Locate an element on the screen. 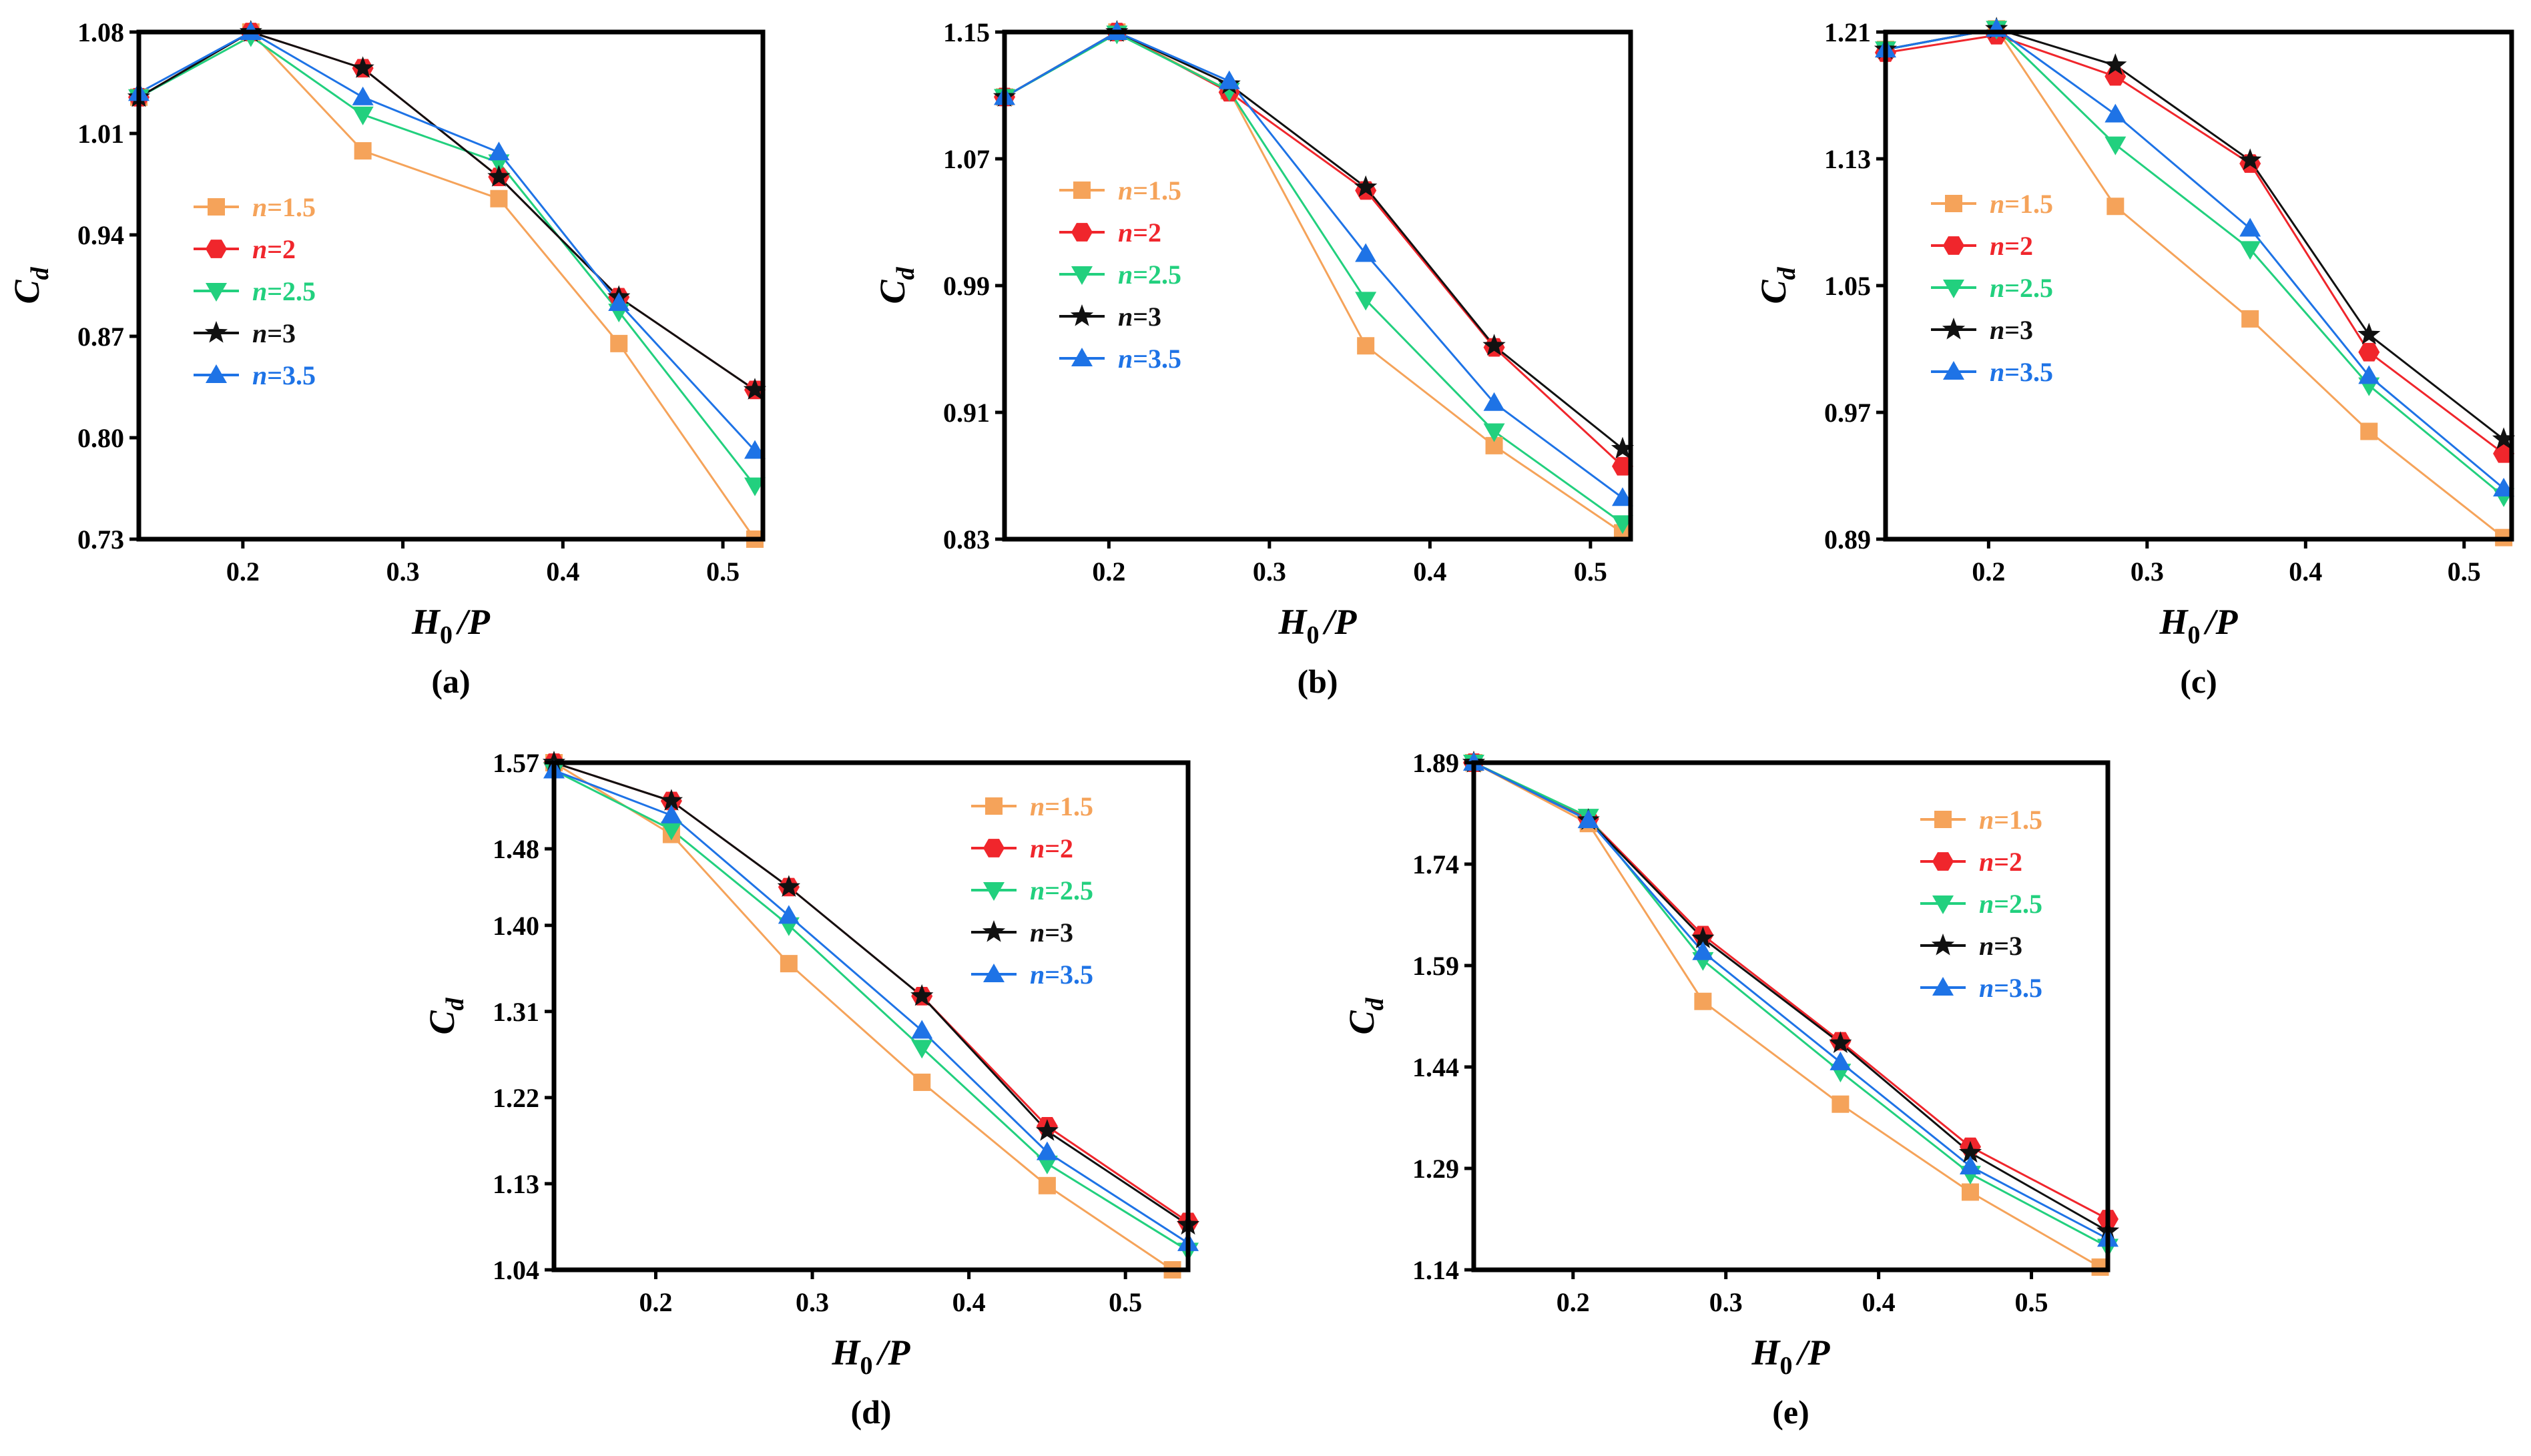  series-line-n=1.5 is located at coordinates (863, 1016).